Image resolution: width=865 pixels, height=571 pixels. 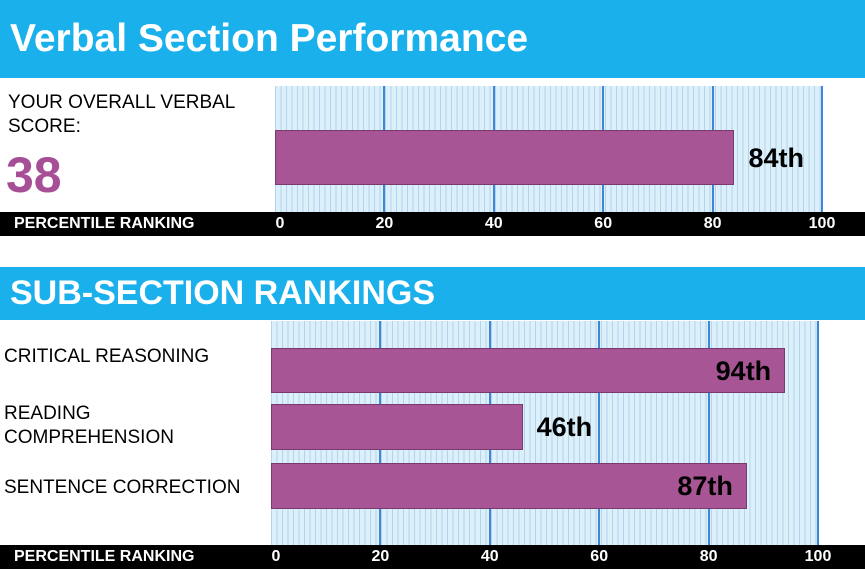 I want to click on category-label-sentence-correction: SENTENCE CORRECTION, so click(x=122, y=487).